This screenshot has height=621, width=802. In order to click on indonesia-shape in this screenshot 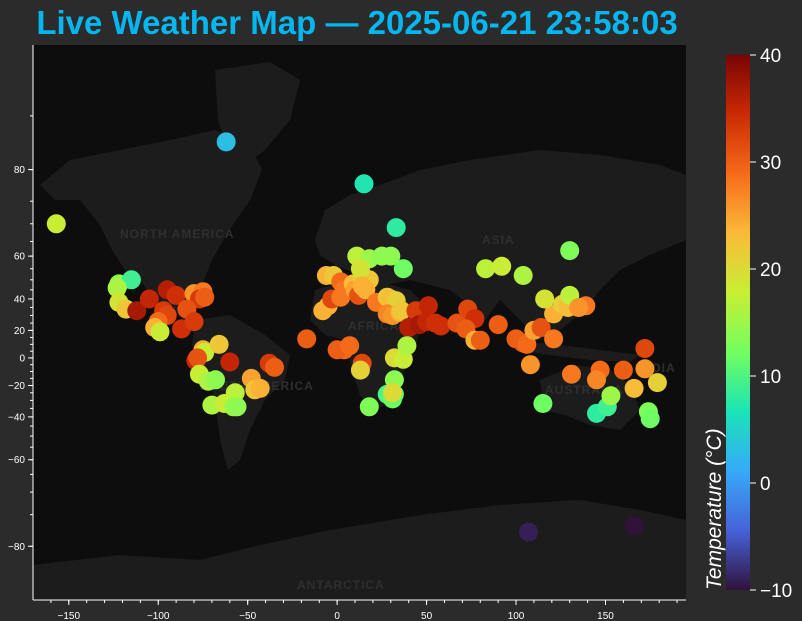, I will do `click(575, 351)`.